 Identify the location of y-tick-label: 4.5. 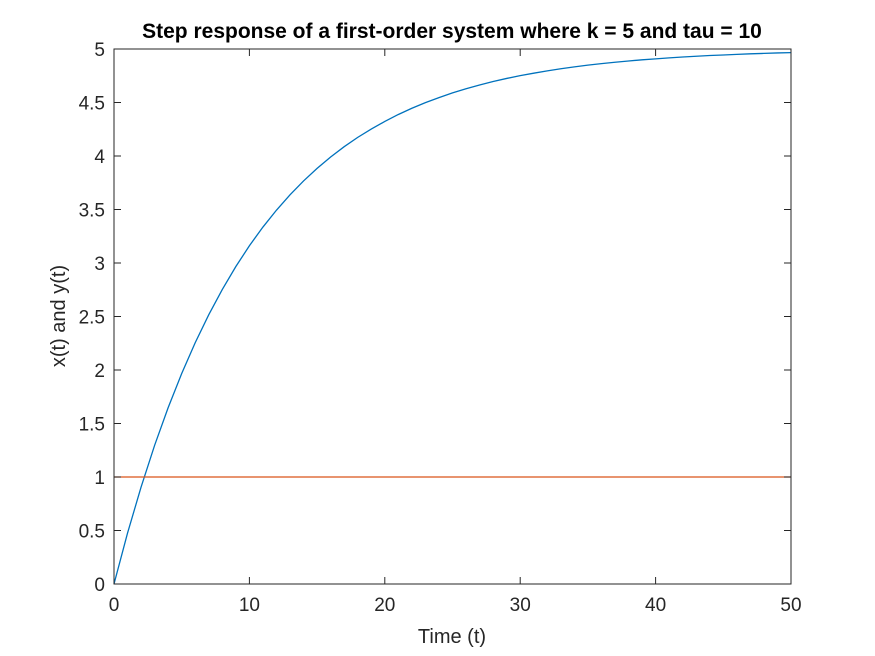
(92, 104).